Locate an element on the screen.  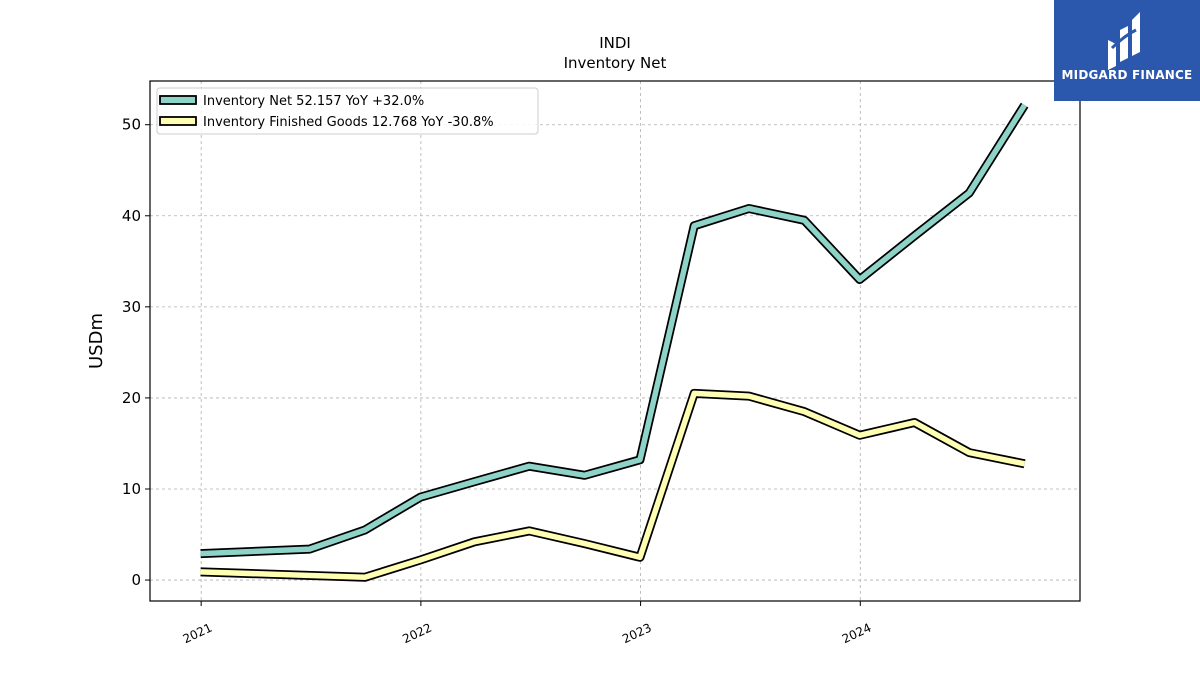
legend-box is located at coordinates (347, 111).